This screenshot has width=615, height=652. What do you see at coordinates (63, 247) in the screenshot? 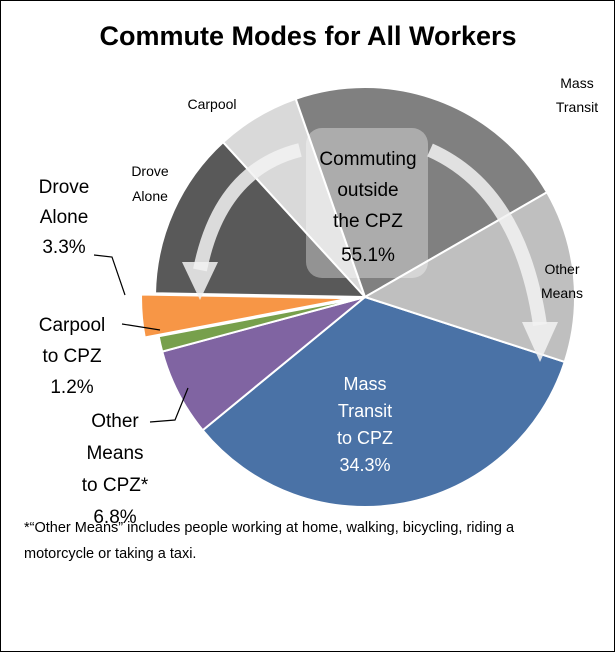
I see `value-label: 3.3%` at bounding box center [63, 247].